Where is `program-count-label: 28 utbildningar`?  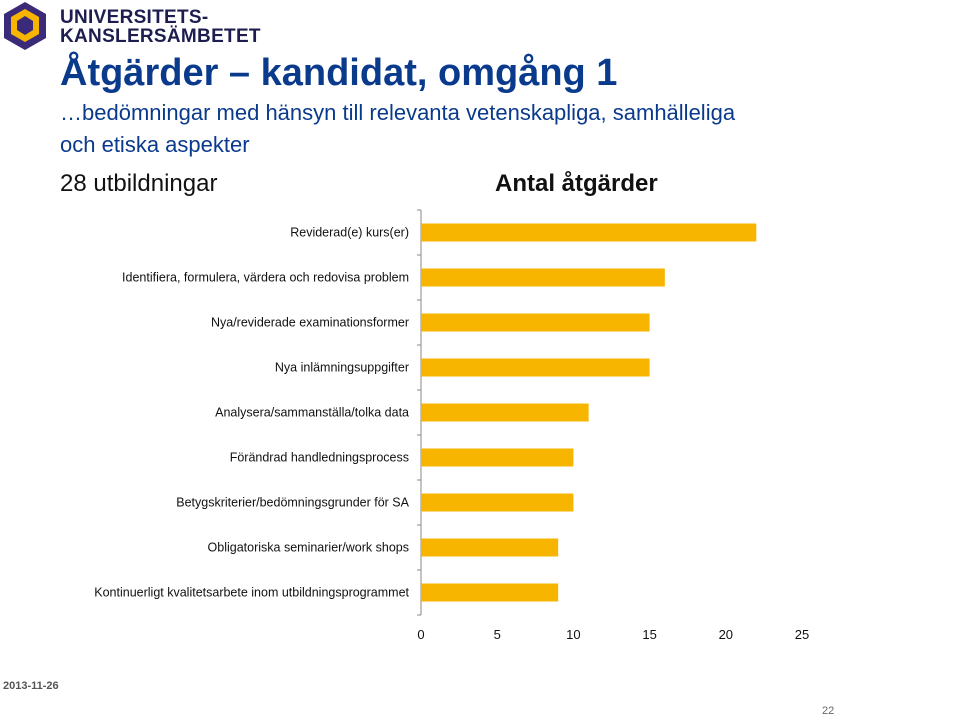
program-count-label: 28 utbildningar is located at coordinates (139, 183).